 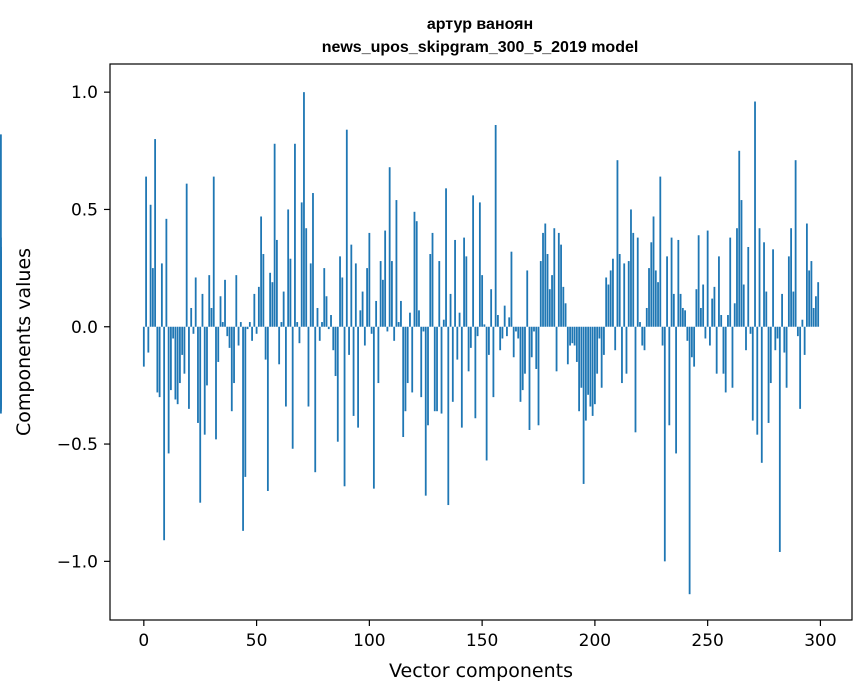 I want to click on y-tick-label: 0.5, so click(x=84, y=210).